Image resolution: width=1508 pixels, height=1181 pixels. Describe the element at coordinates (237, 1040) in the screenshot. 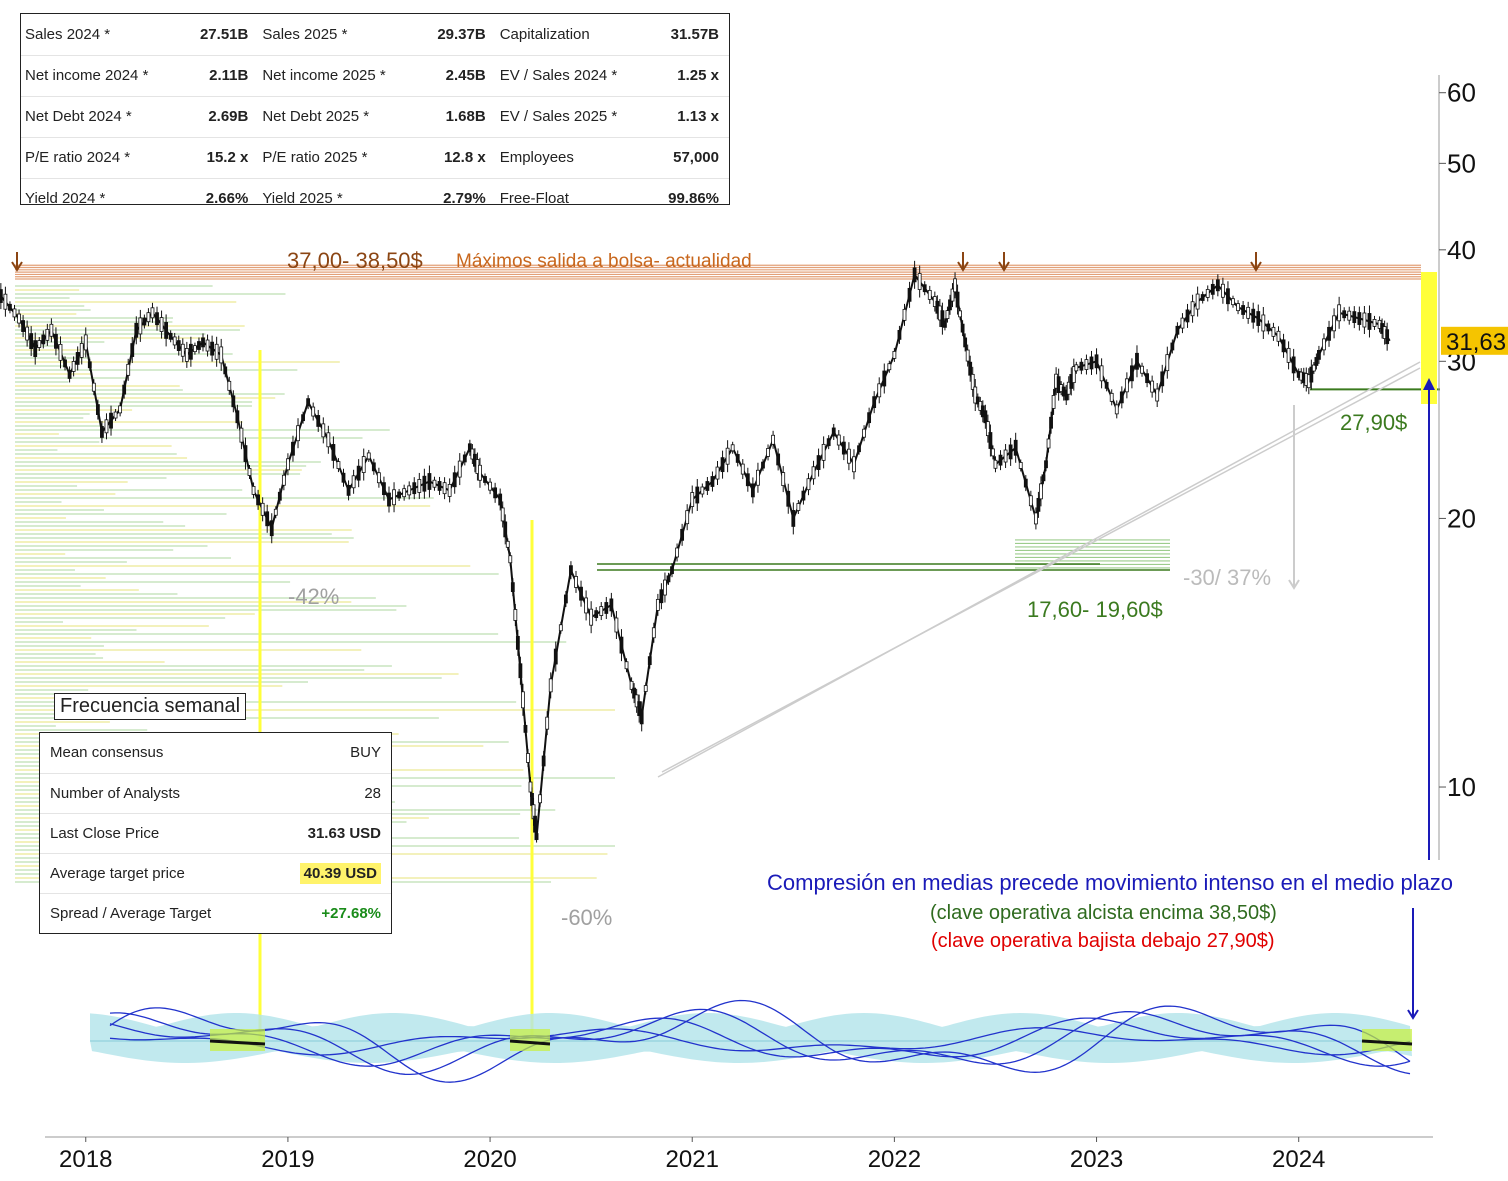

I see `compression-highlight` at that location.